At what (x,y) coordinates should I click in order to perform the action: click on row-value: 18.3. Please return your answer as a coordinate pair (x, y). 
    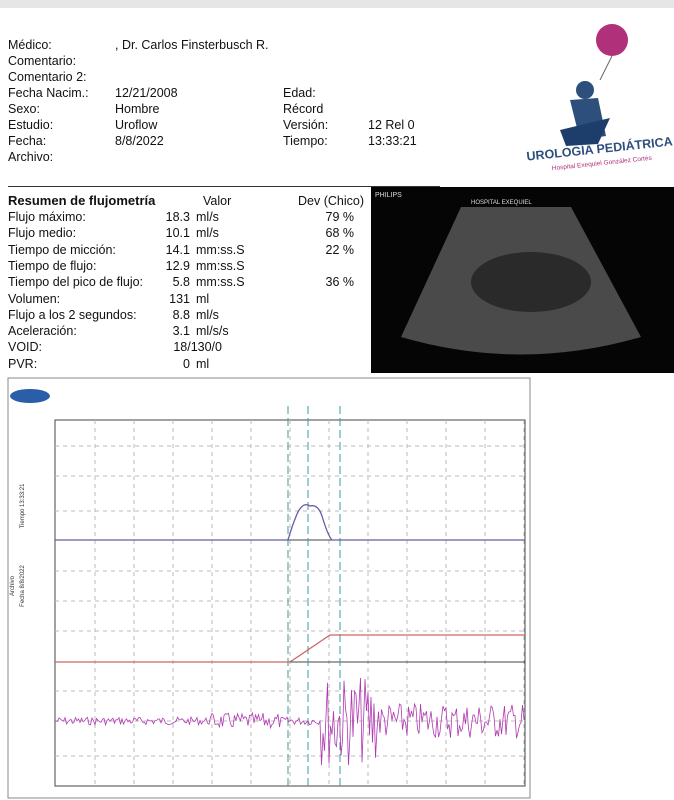
    Looking at the image, I should click on (177, 217).